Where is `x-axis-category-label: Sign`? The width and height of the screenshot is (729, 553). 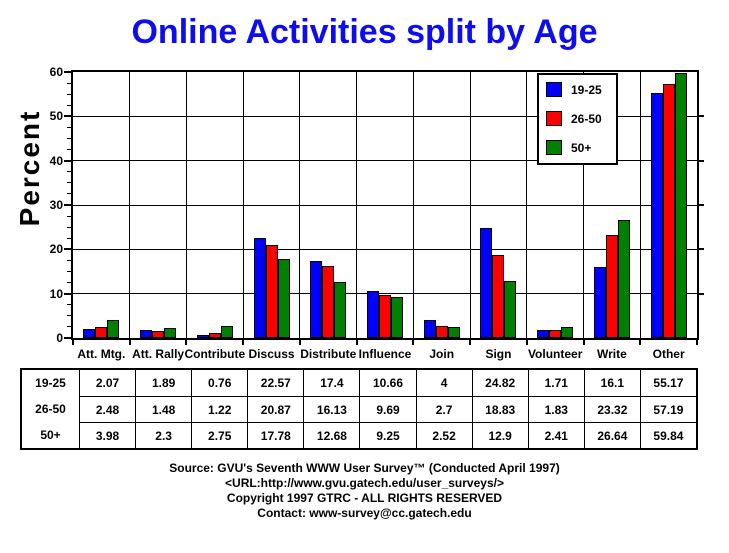 x-axis-category-label: Sign is located at coordinates (498, 354).